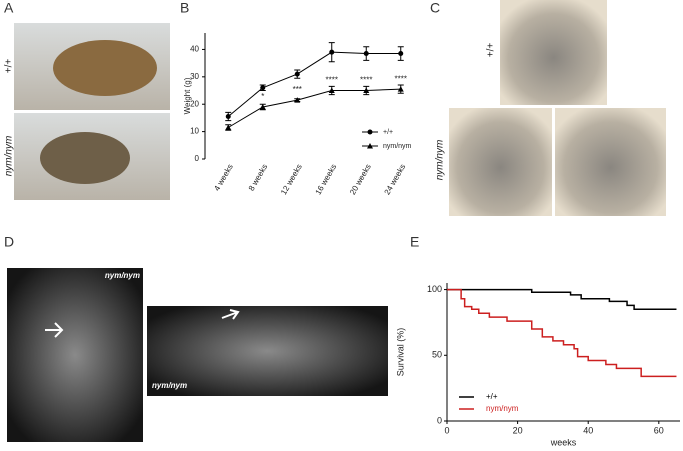 The height and width of the screenshot is (451, 683). What do you see at coordinates (194, 76) in the screenshot?
I see `y-tick-label: 30` at bounding box center [194, 76].